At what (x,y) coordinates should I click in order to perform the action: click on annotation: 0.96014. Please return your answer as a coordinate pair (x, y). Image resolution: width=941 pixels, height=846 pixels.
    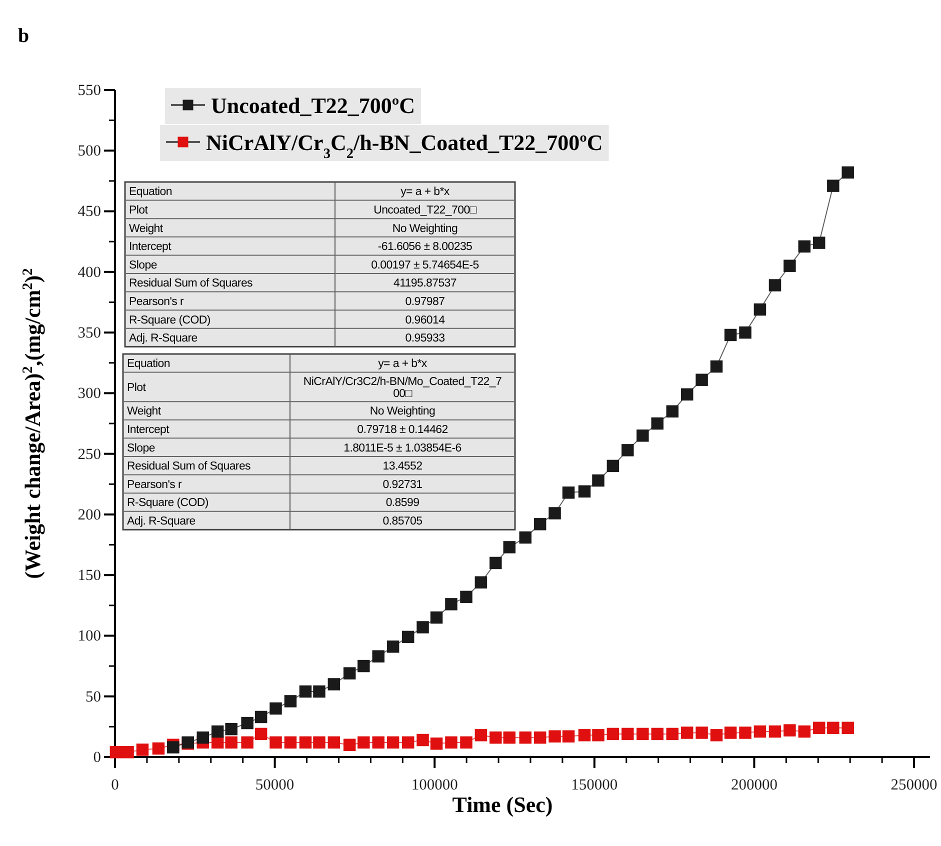
    Looking at the image, I should click on (425, 320).